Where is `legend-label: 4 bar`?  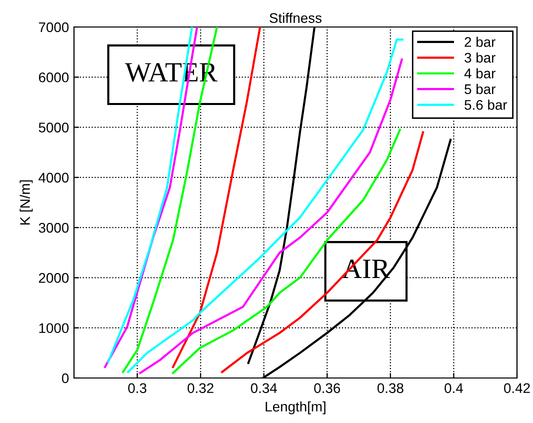 legend-label: 4 bar is located at coordinates (480, 73).